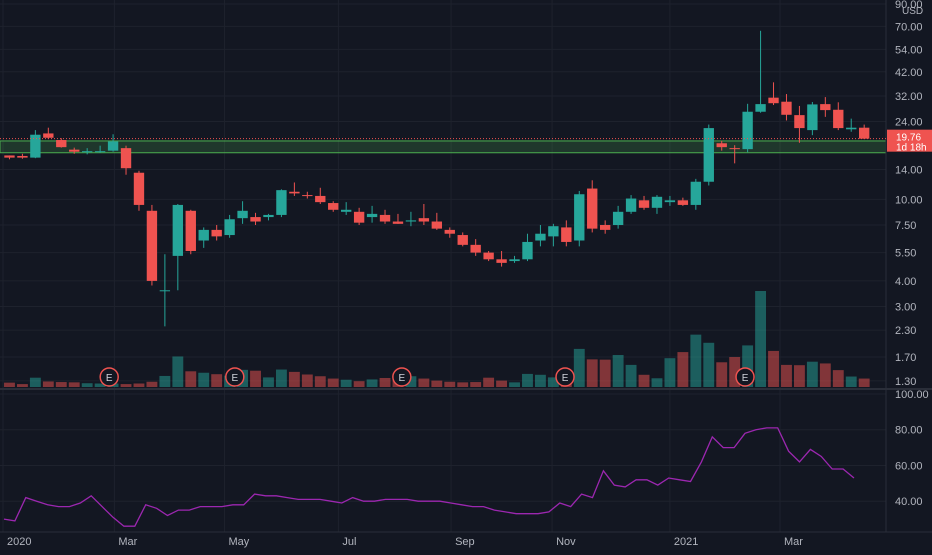  What do you see at coordinates (349, 542) in the screenshot?
I see `time-tick-label: Jul` at bounding box center [349, 542].